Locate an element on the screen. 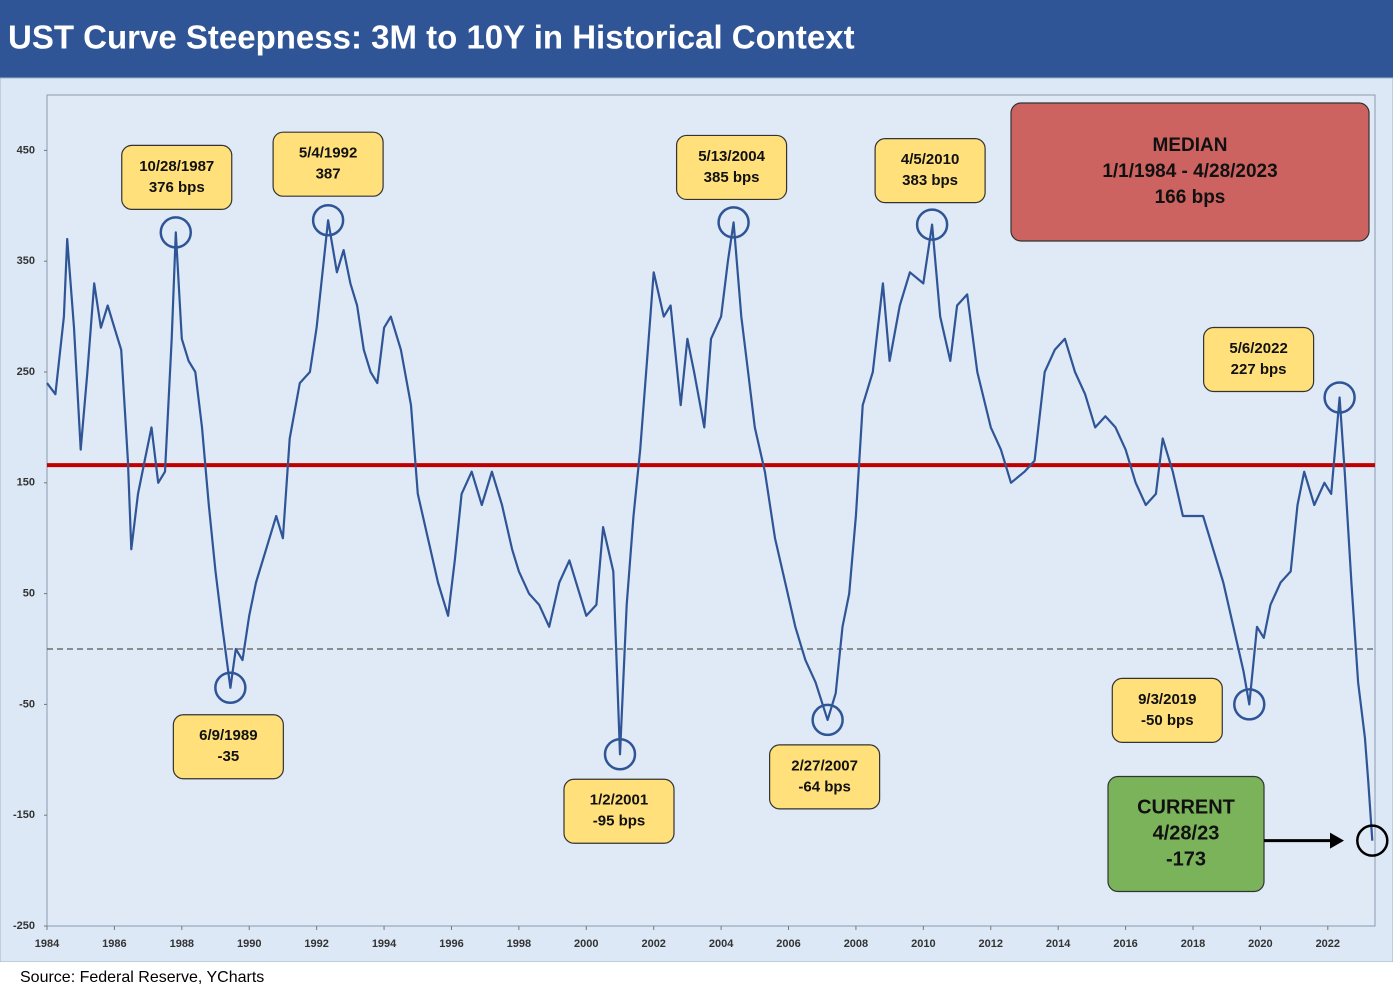 The image size is (1393, 1005). current-box-text: -173 is located at coordinates (1186, 859).